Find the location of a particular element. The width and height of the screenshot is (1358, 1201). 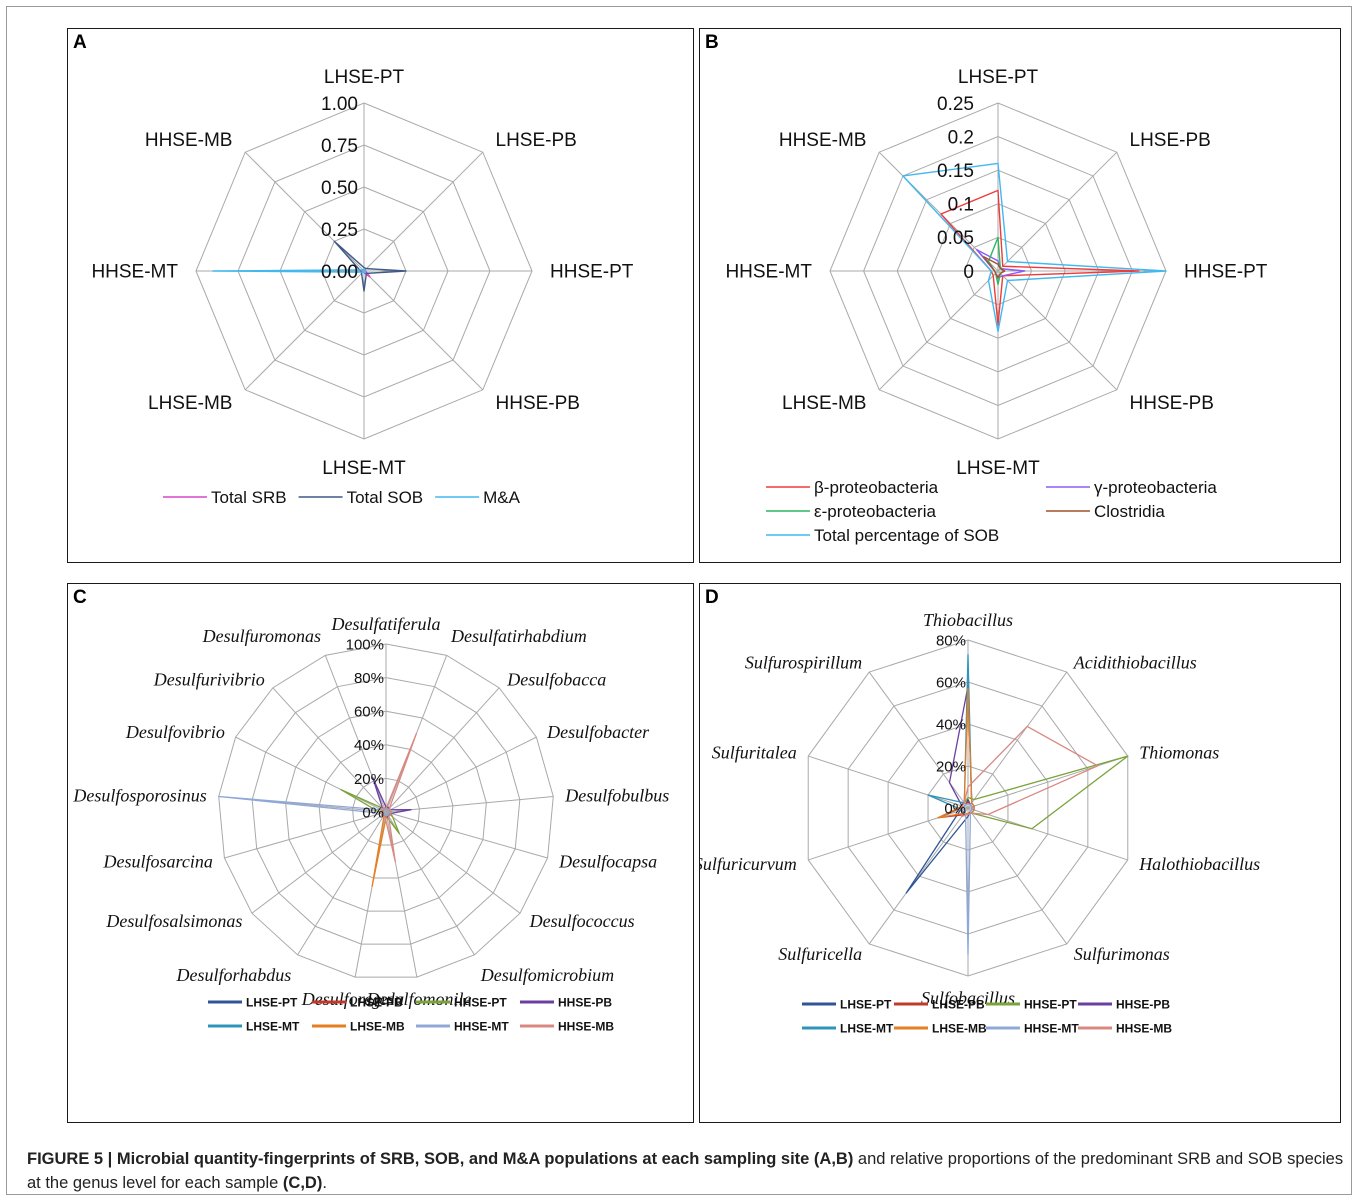

axis-label-desulfomonile: Desulfomonile is located at coordinates (419, 999).